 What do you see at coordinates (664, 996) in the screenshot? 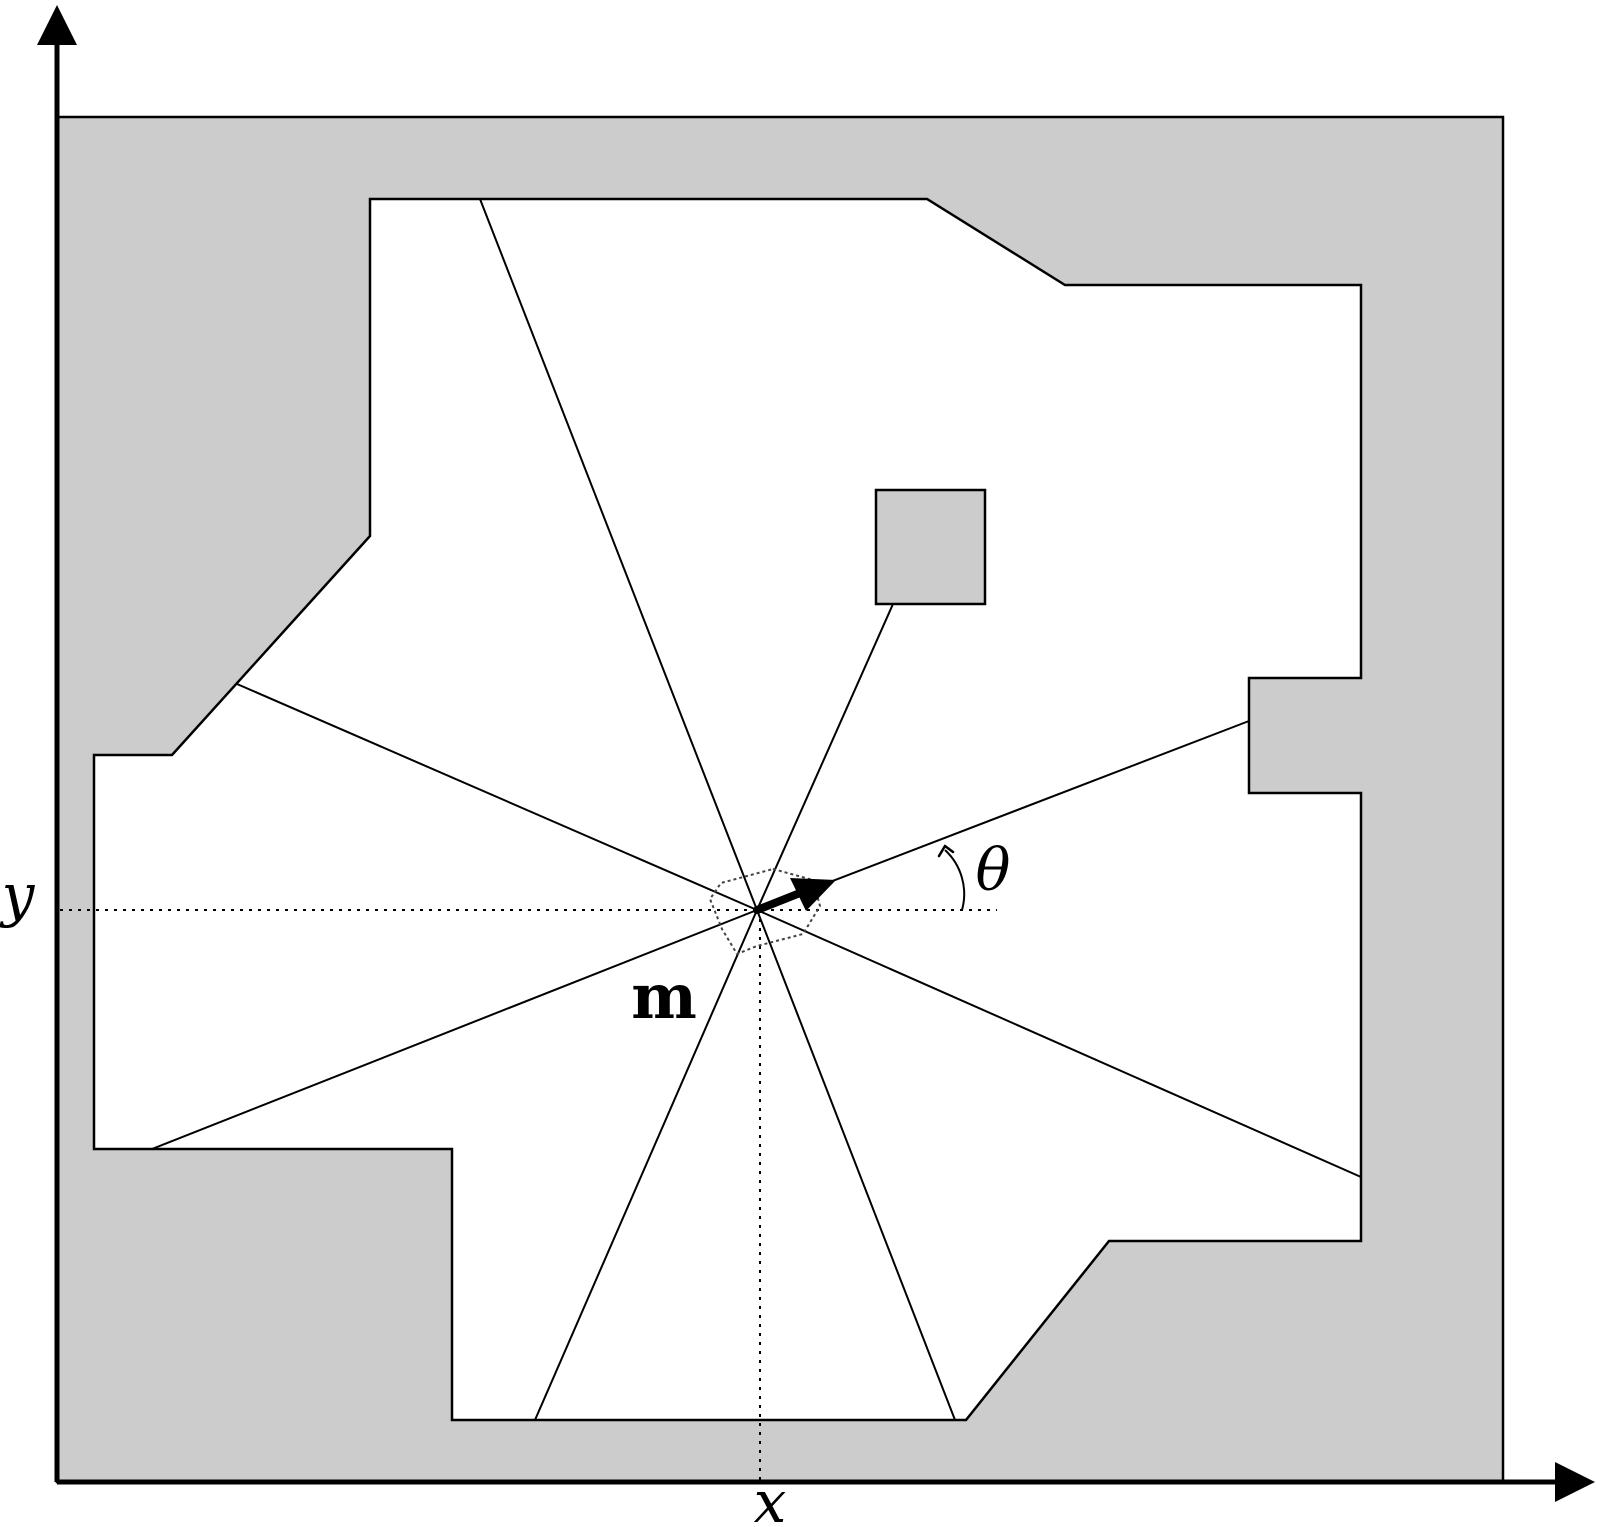
I see `map-label: m` at bounding box center [664, 996].